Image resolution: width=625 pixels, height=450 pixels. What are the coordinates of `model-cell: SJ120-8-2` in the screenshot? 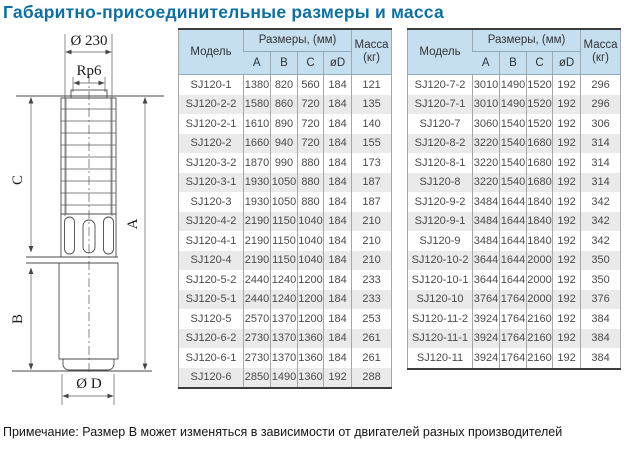 It's located at (440, 143).